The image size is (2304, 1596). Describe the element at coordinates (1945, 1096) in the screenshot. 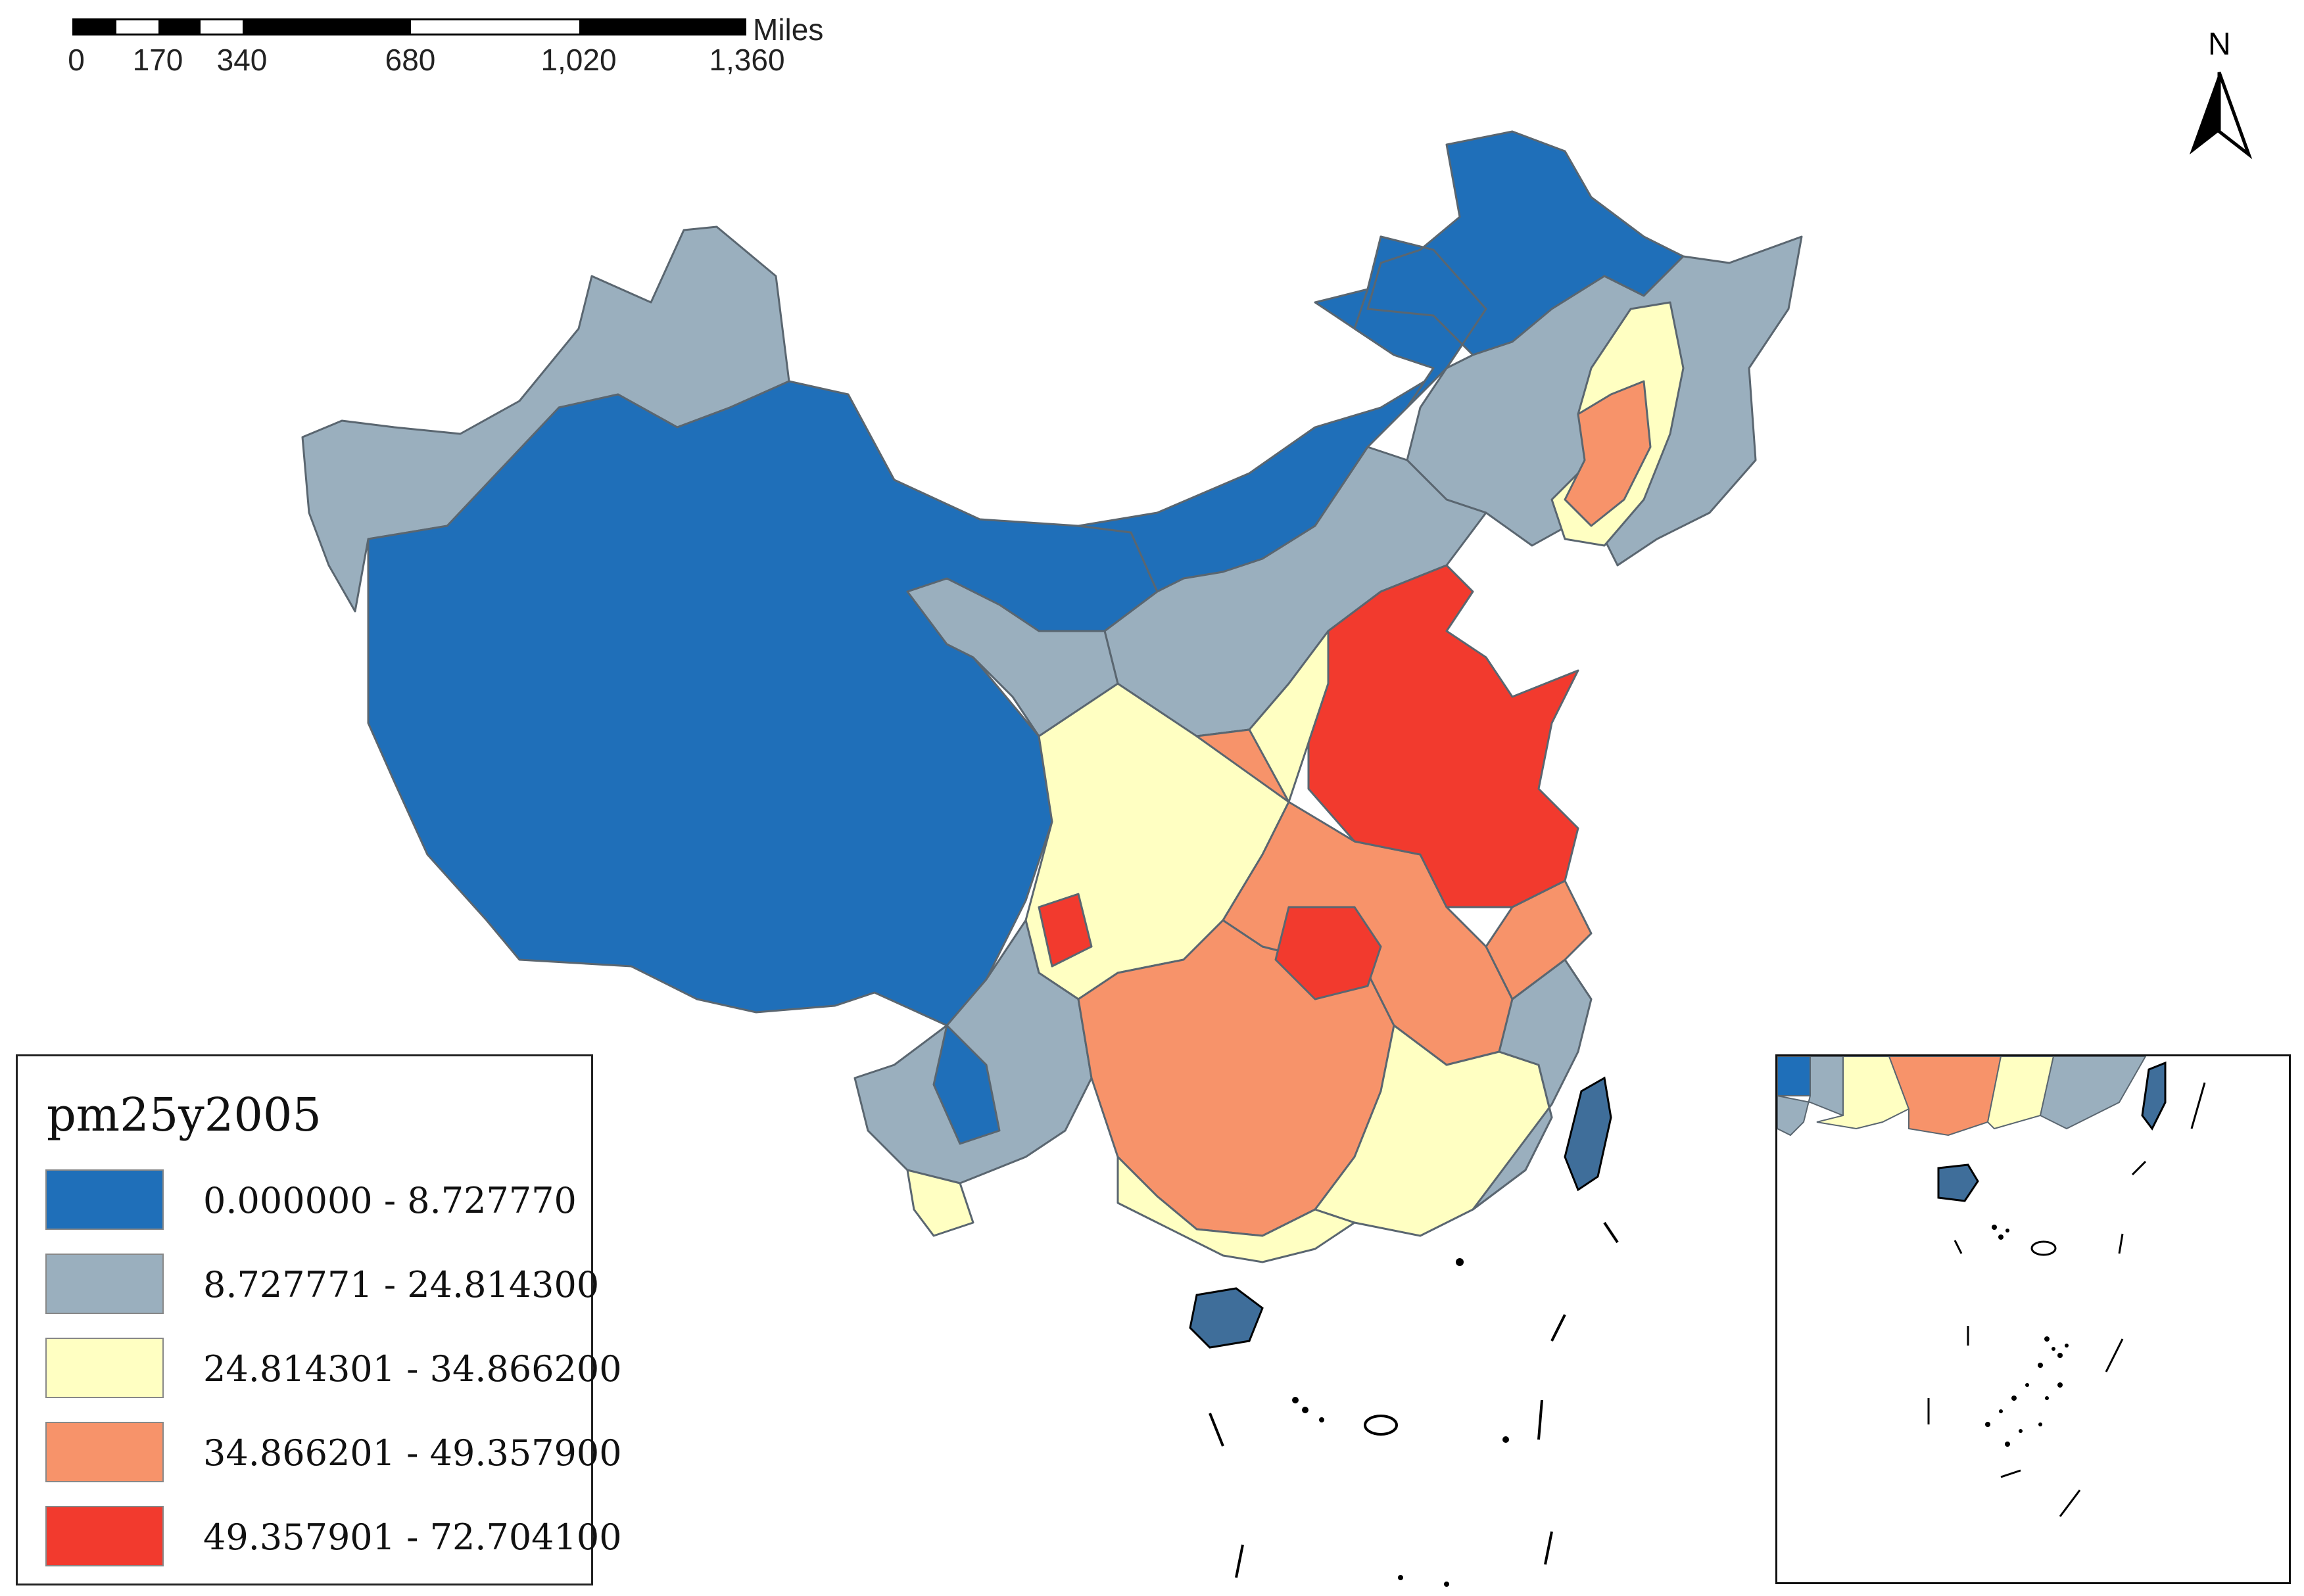

I see `inset-region-orange` at that location.